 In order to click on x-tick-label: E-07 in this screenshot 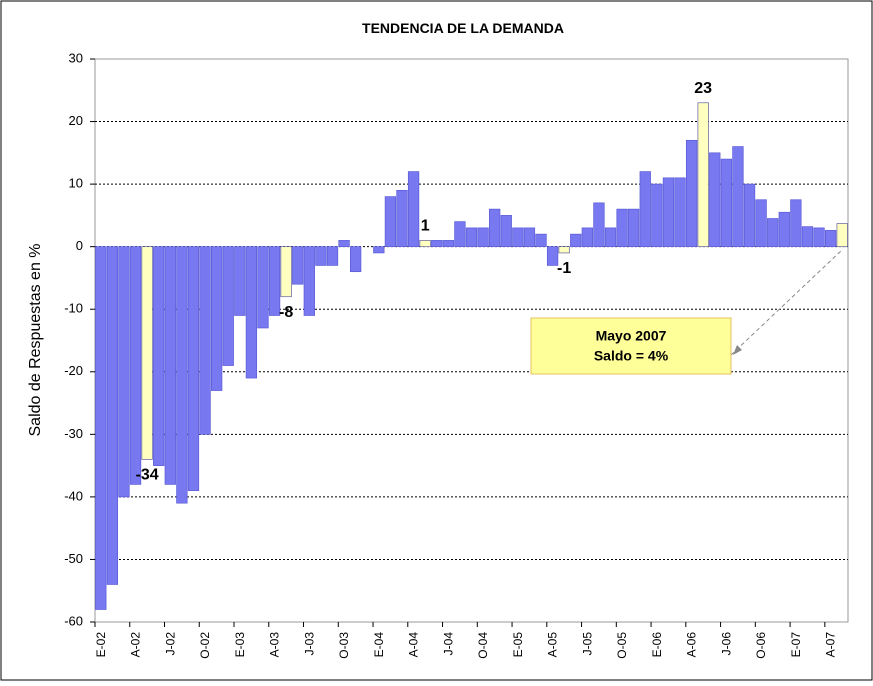, I will do `click(796, 645)`.